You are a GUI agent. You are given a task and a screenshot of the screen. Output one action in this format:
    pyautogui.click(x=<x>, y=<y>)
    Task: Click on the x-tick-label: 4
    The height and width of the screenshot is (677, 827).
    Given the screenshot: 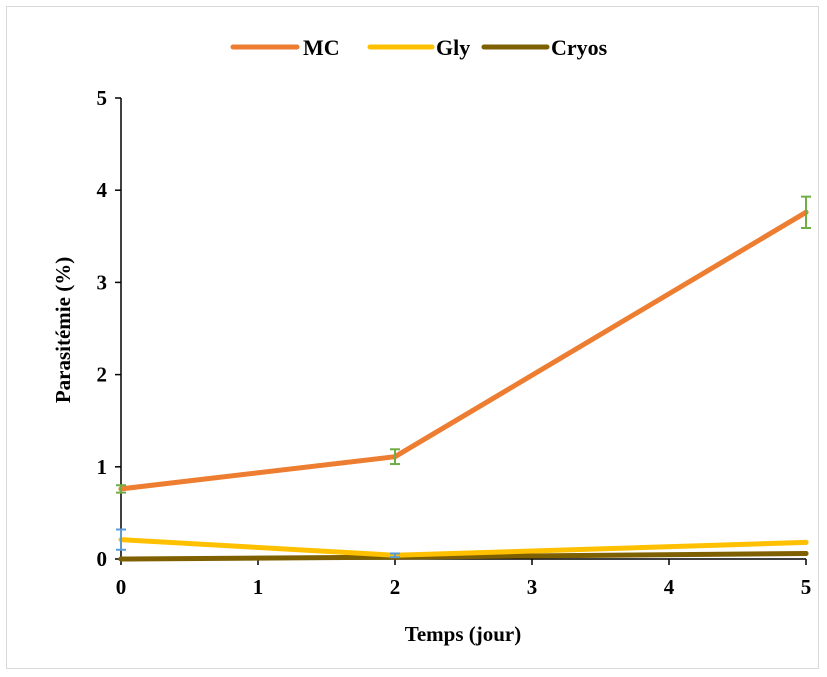 What is the action you would take?
    pyautogui.click(x=669, y=587)
    